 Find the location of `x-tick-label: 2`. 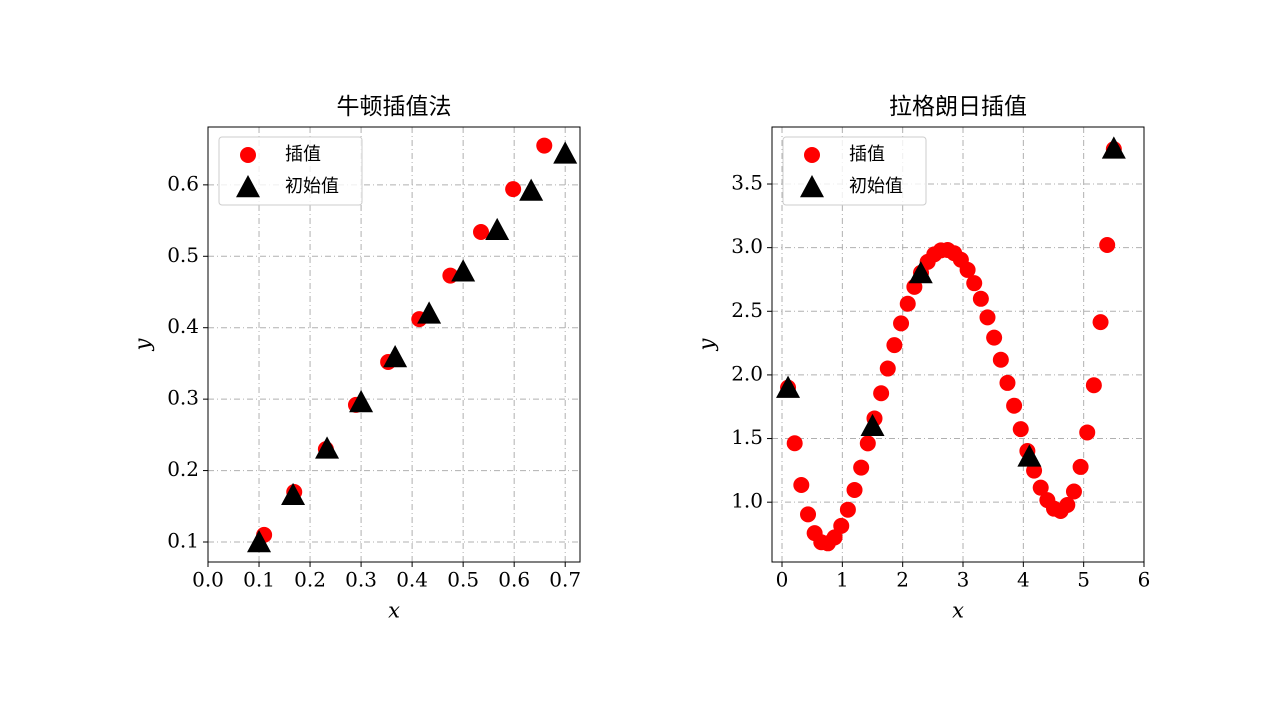

x-tick-label: 2 is located at coordinates (902, 580).